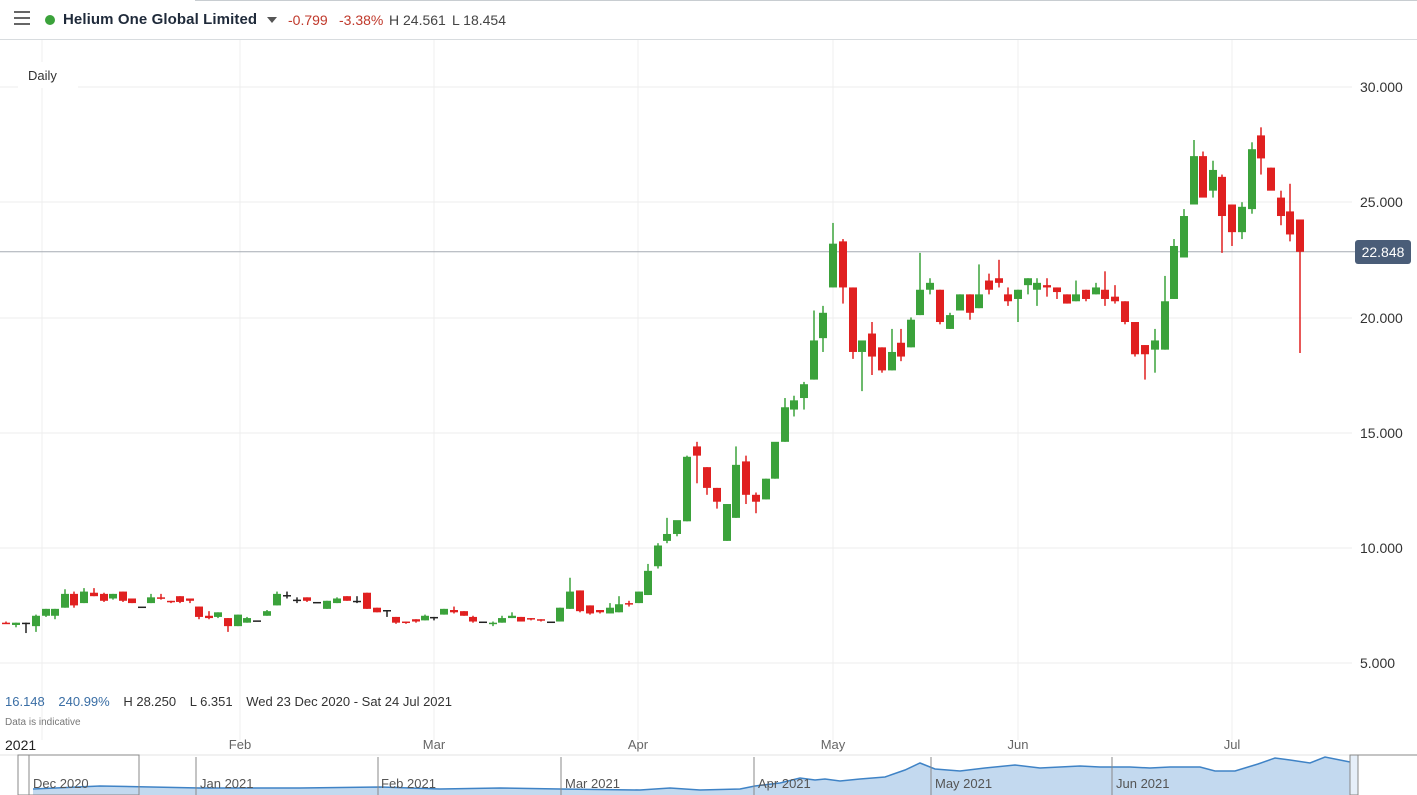  I want to click on y-tick-label: 5.000, so click(1378, 663).